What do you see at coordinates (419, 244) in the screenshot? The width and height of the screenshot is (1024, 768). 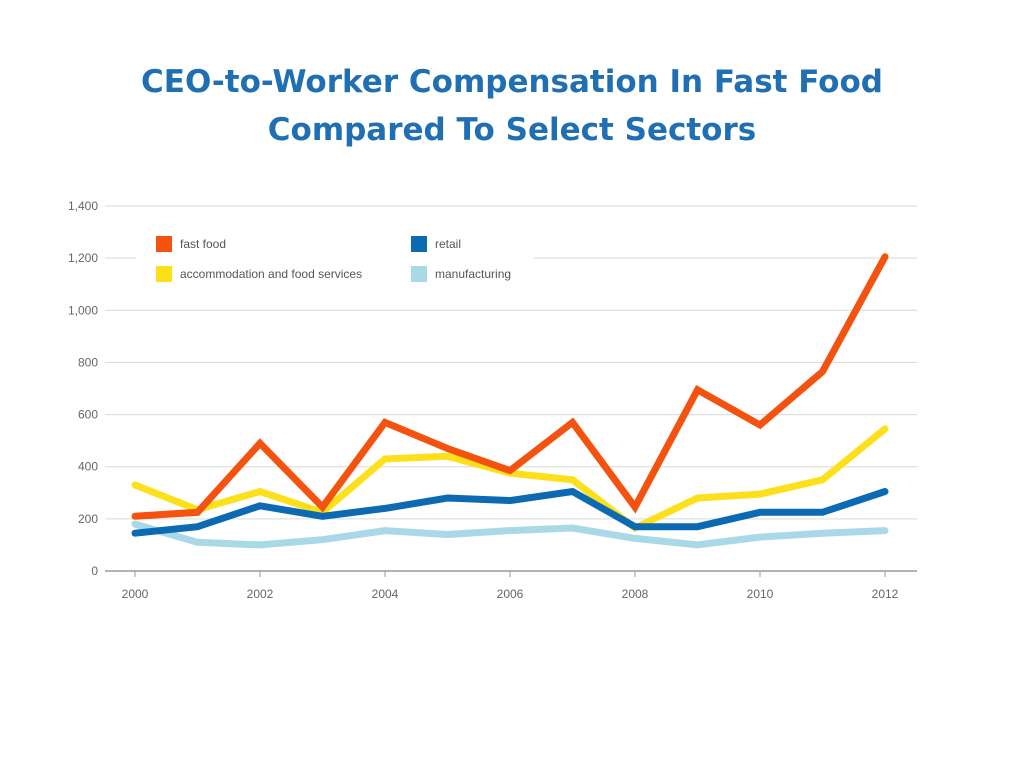 I see `legend-swatch-retail` at bounding box center [419, 244].